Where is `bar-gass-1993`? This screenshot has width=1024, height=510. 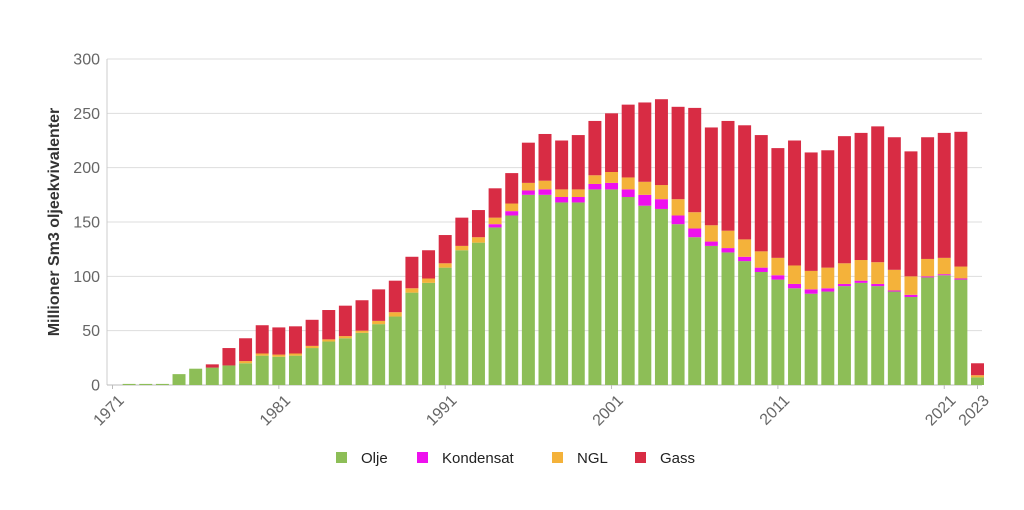
bar-gass-1993 is located at coordinates (478, 224).